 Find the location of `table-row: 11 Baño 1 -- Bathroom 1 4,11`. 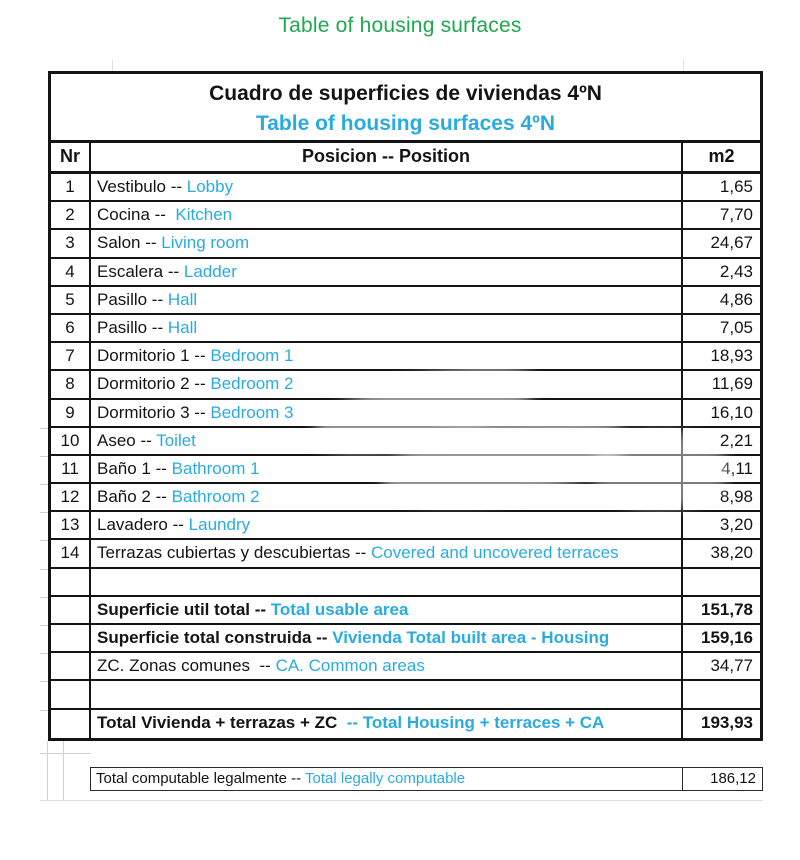

table-row: 11 Baño 1 -- Bathroom 1 4,11 is located at coordinates (405, 470).